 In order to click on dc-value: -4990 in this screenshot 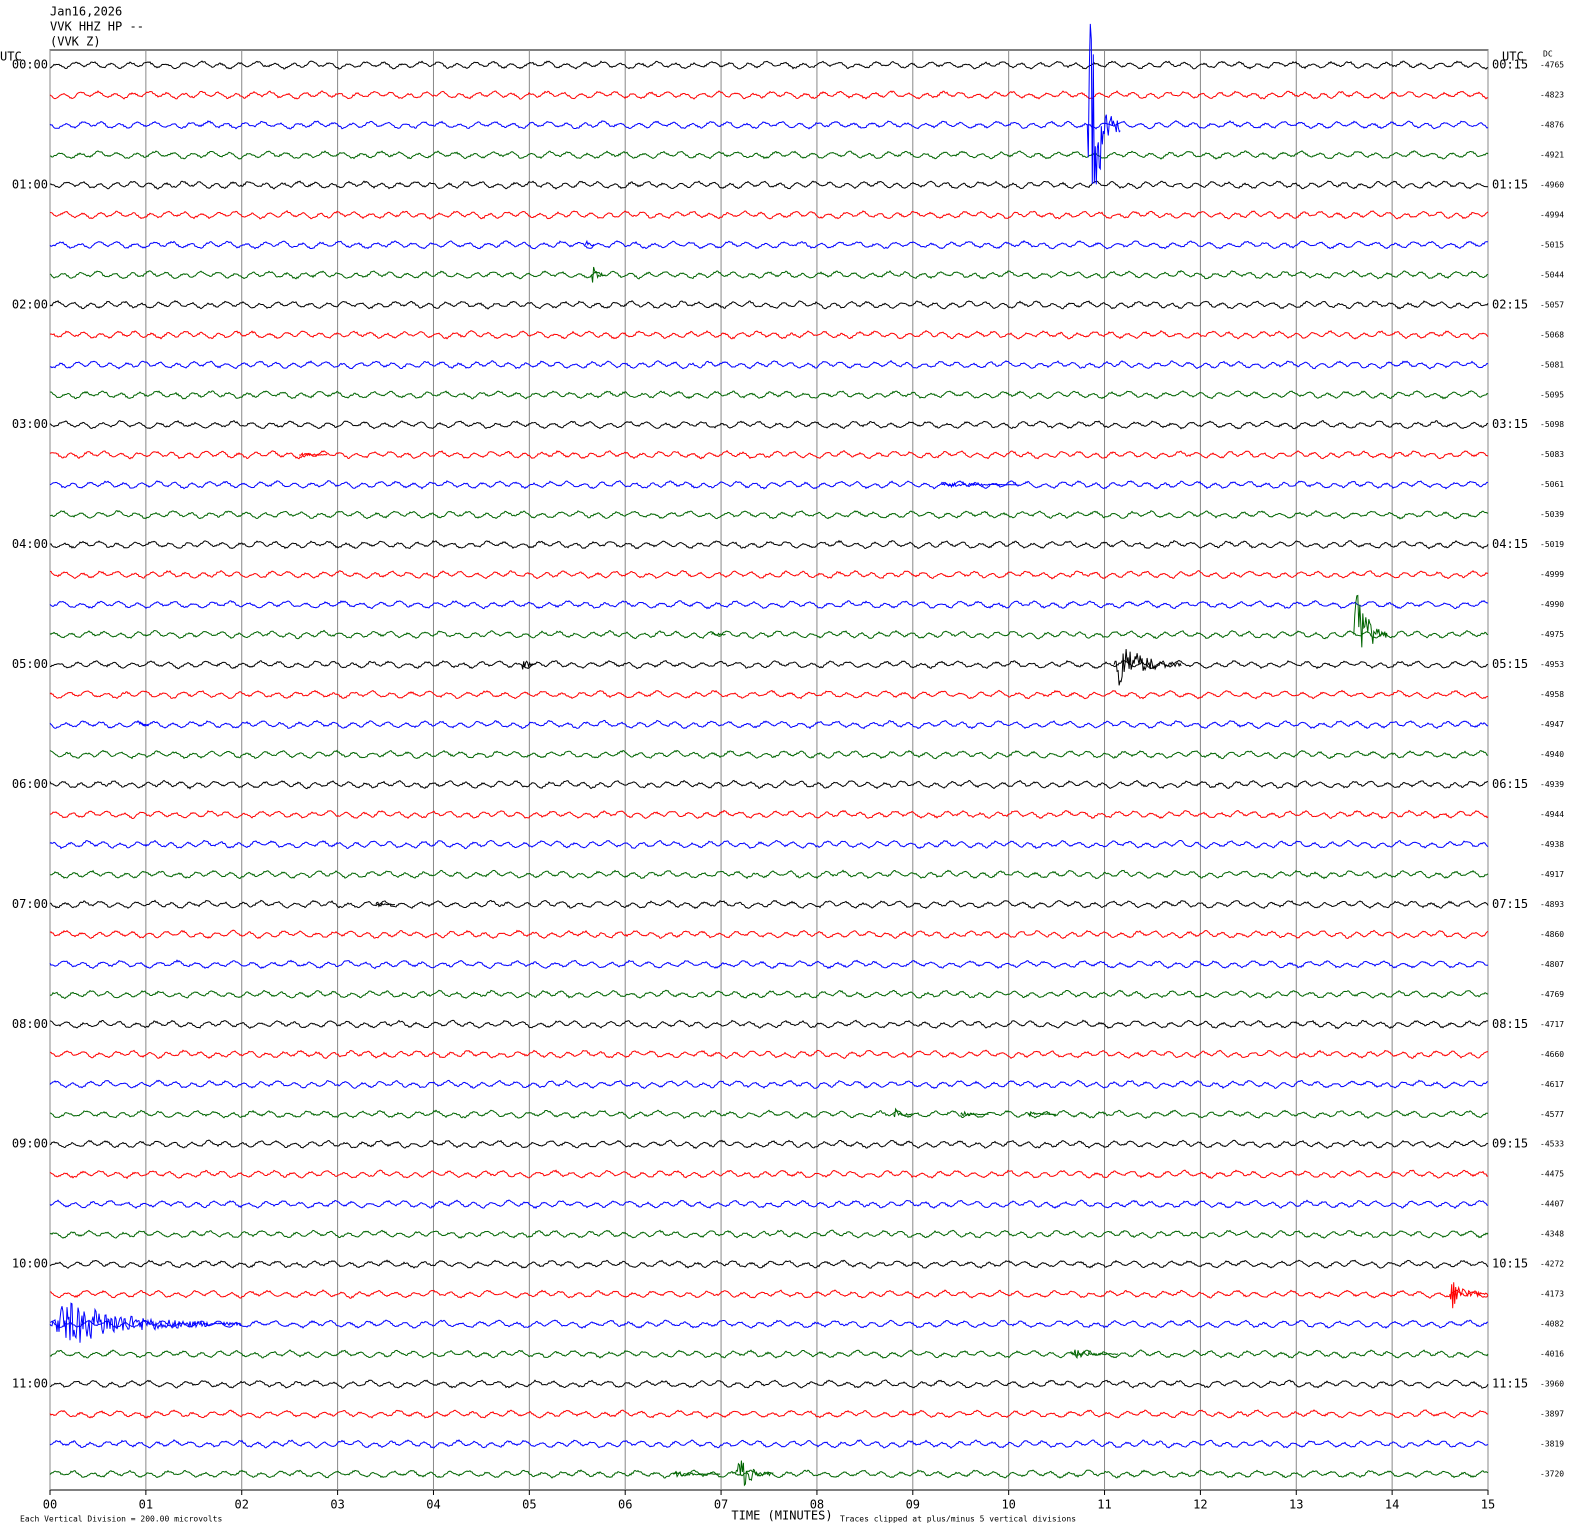, I will do `click(1552, 604)`.